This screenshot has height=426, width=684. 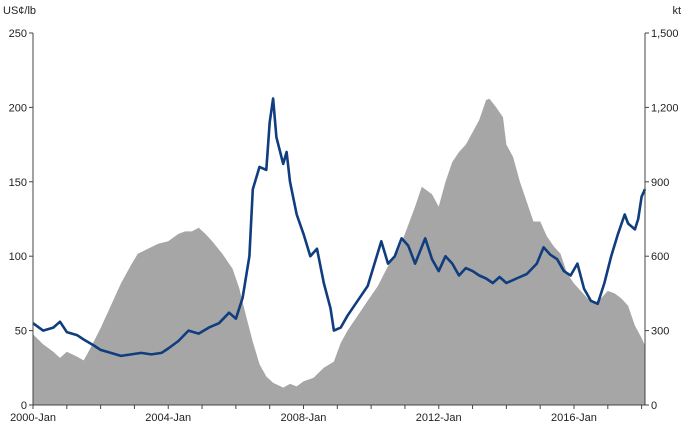 I want to click on x-axis-tick-label: 2000-Jan, so click(x=33, y=418).